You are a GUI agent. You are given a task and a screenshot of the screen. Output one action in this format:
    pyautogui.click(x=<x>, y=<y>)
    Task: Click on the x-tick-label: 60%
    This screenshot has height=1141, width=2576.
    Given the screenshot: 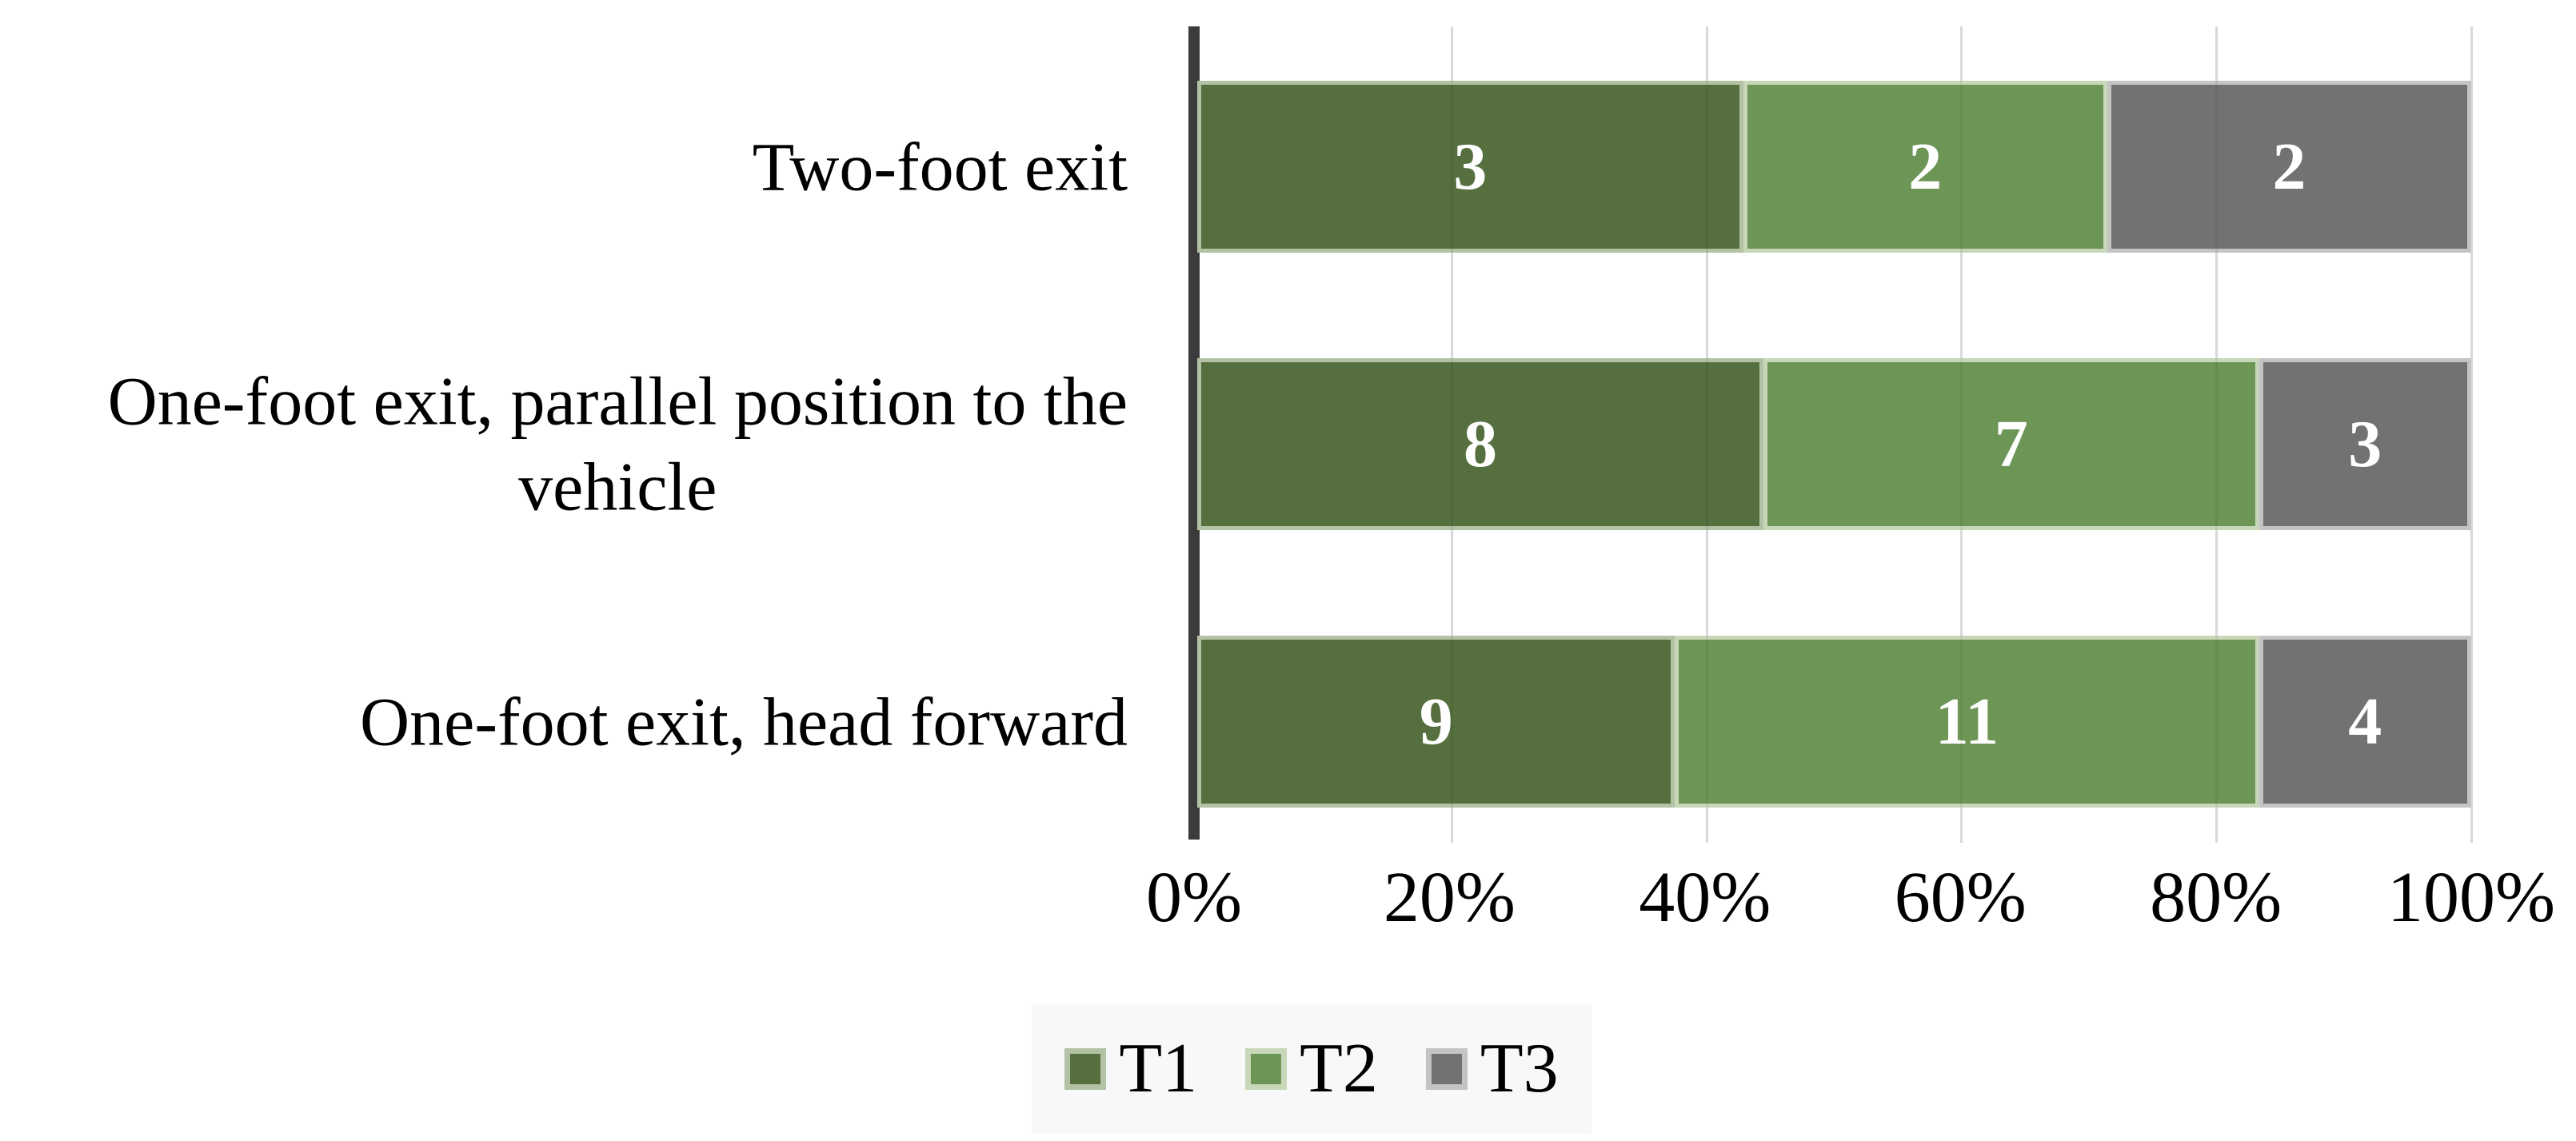 What is the action you would take?
    pyautogui.click(x=1960, y=897)
    